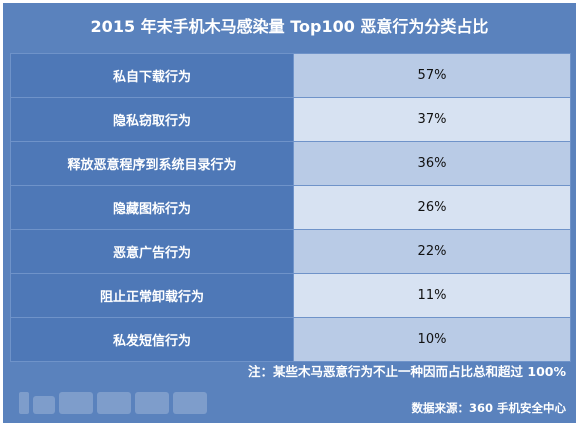  What do you see at coordinates (407, 371) in the screenshot?
I see `footnote: 注：某些木马恶意行为不止一种因而占比总和超过 100%` at bounding box center [407, 371].